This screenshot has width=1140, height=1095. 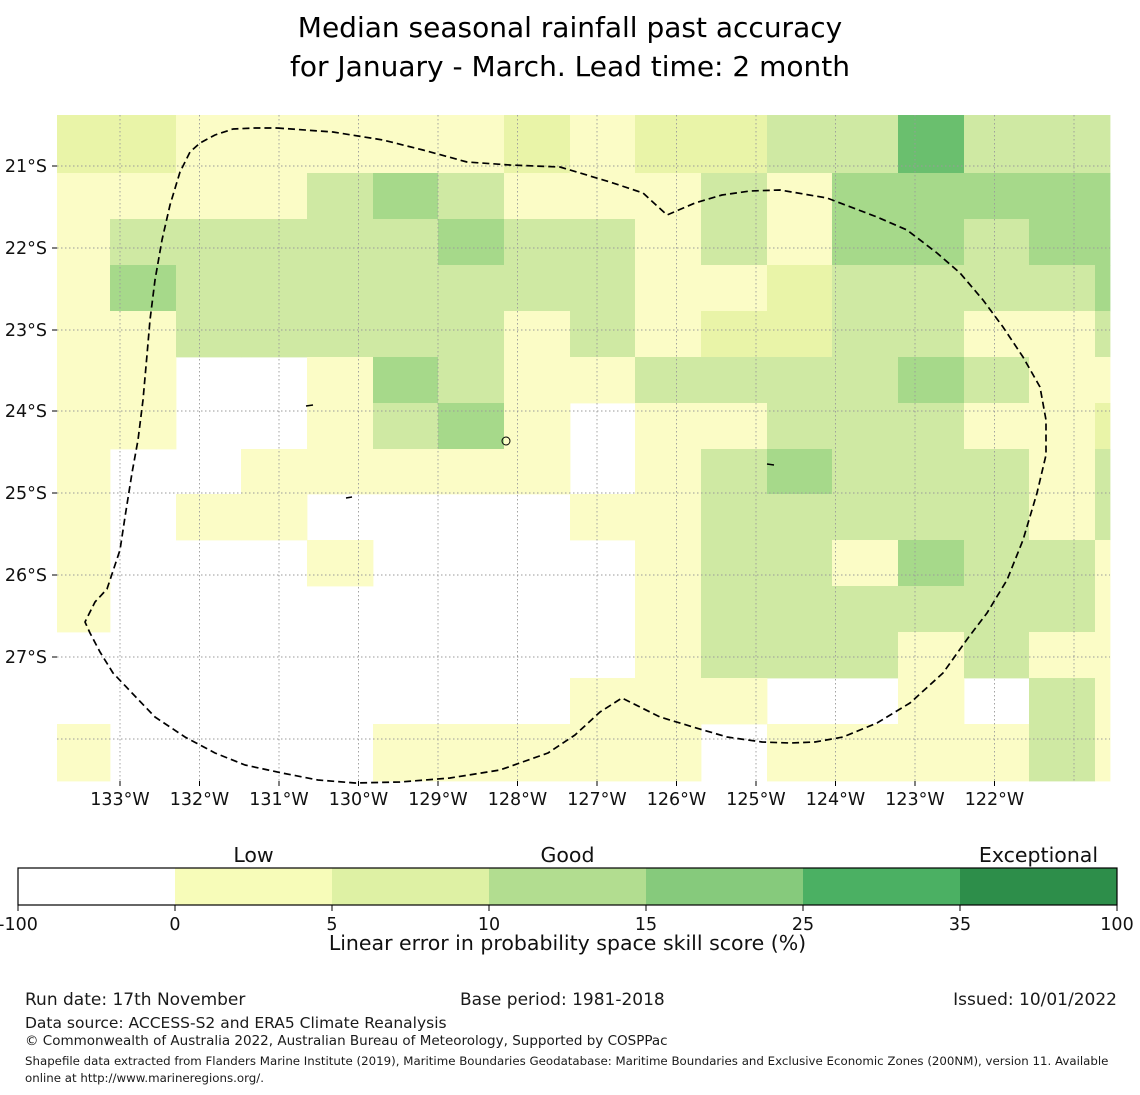 I want to click on svg-text: 132°W, so click(x=199, y=800).